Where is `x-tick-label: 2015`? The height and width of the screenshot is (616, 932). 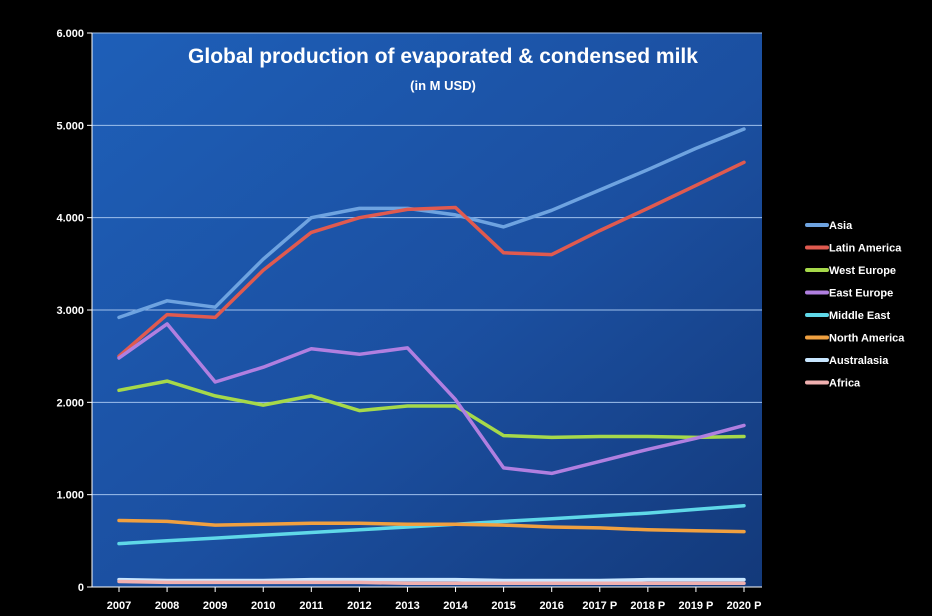
x-tick-label: 2015 is located at coordinates (503, 606).